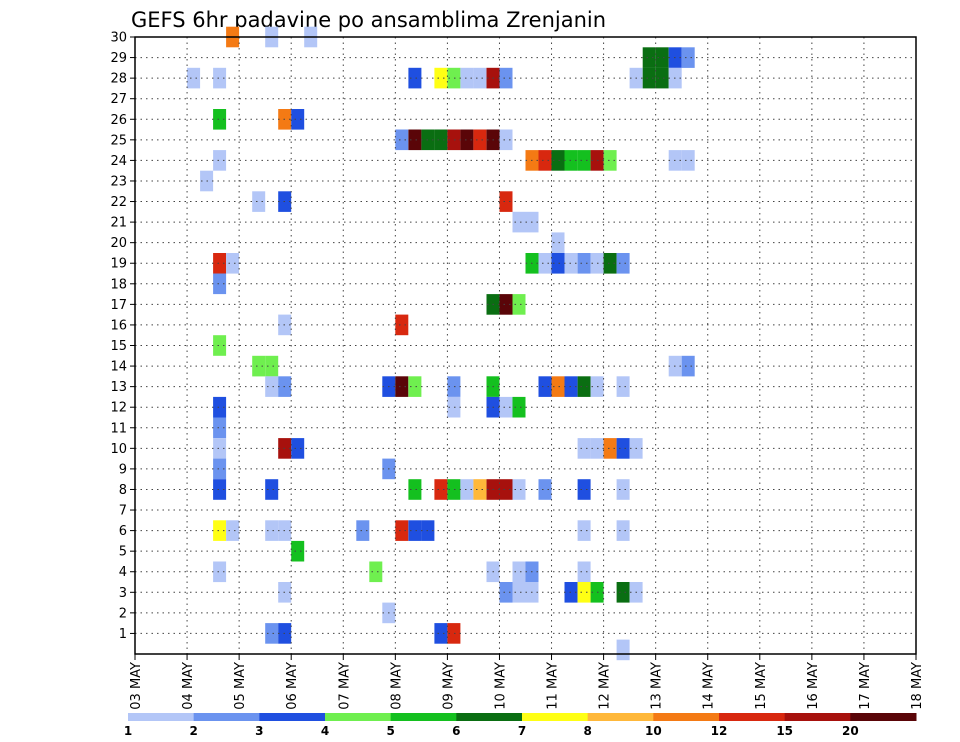 Image resolution: width=960 pixels, height=742 pixels. What do you see at coordinates (784, 731) in the screenshot?
I see `colorbar-label: 15` at bounding box center [784, 731].